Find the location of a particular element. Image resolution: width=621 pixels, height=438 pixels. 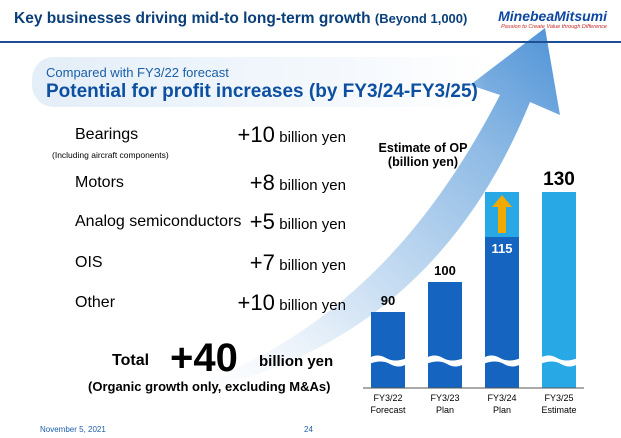

slide-title-suffix: (Beyond 1,000) is located at coordinates (421, 18).